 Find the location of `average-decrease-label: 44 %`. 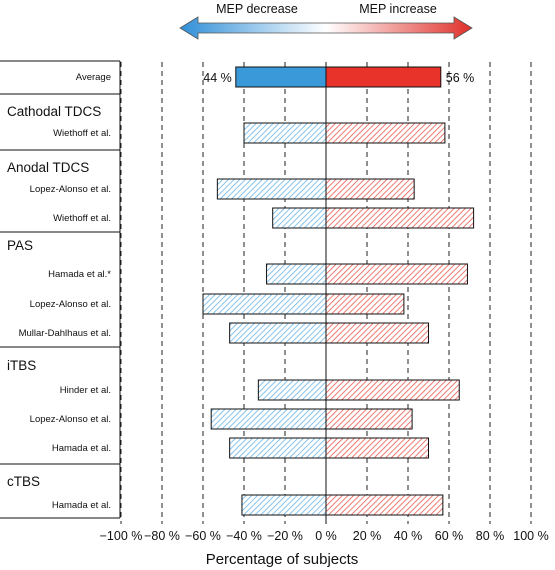

average-decrease-label: 44 % is located at coordinates (217, 78).